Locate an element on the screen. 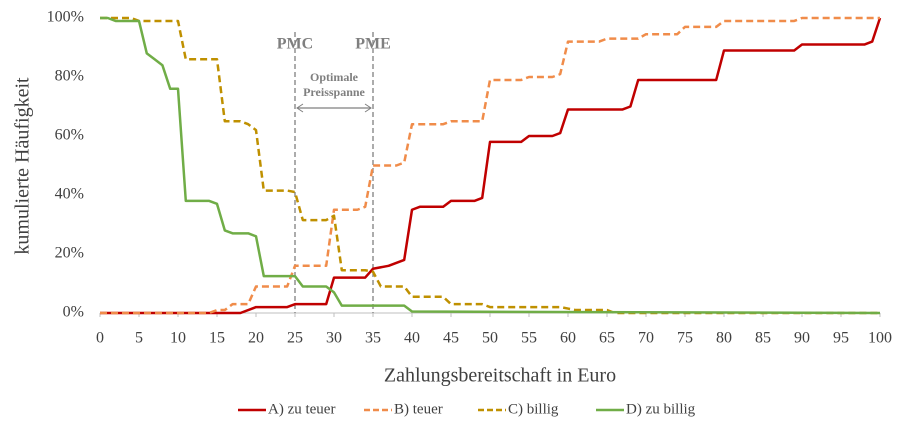  legend-label: B) teuer is located at coordinates (418, 409).